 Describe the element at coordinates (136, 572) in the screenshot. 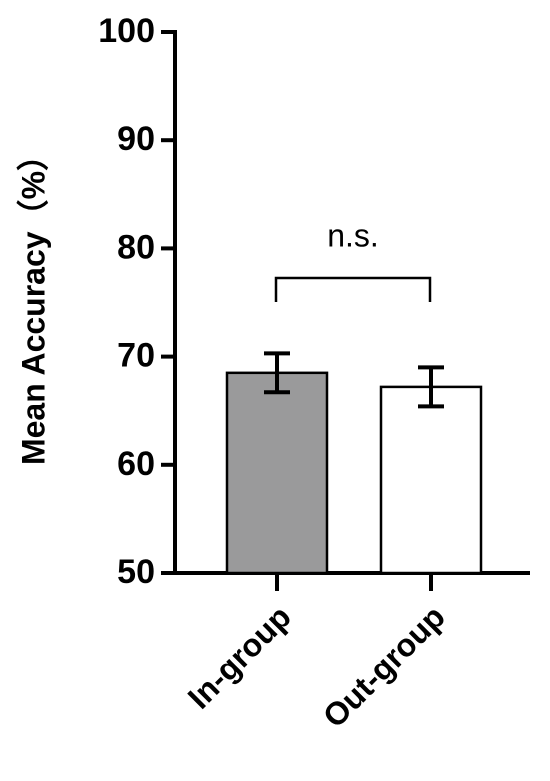

I see `y-tick-label: 50` at that location.